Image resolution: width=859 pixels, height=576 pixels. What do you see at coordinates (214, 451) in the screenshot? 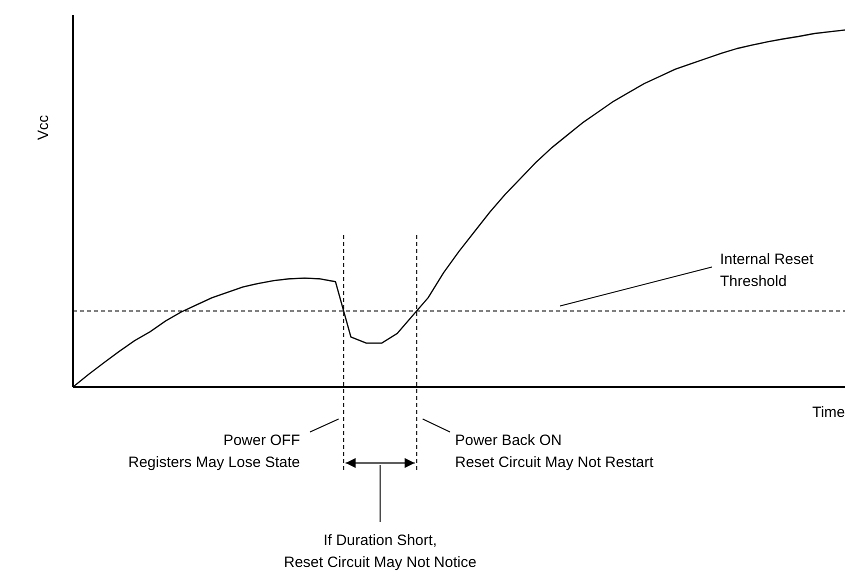
I see `text: Power OFF Registers May Lose State` at bounding box center [214, 451].